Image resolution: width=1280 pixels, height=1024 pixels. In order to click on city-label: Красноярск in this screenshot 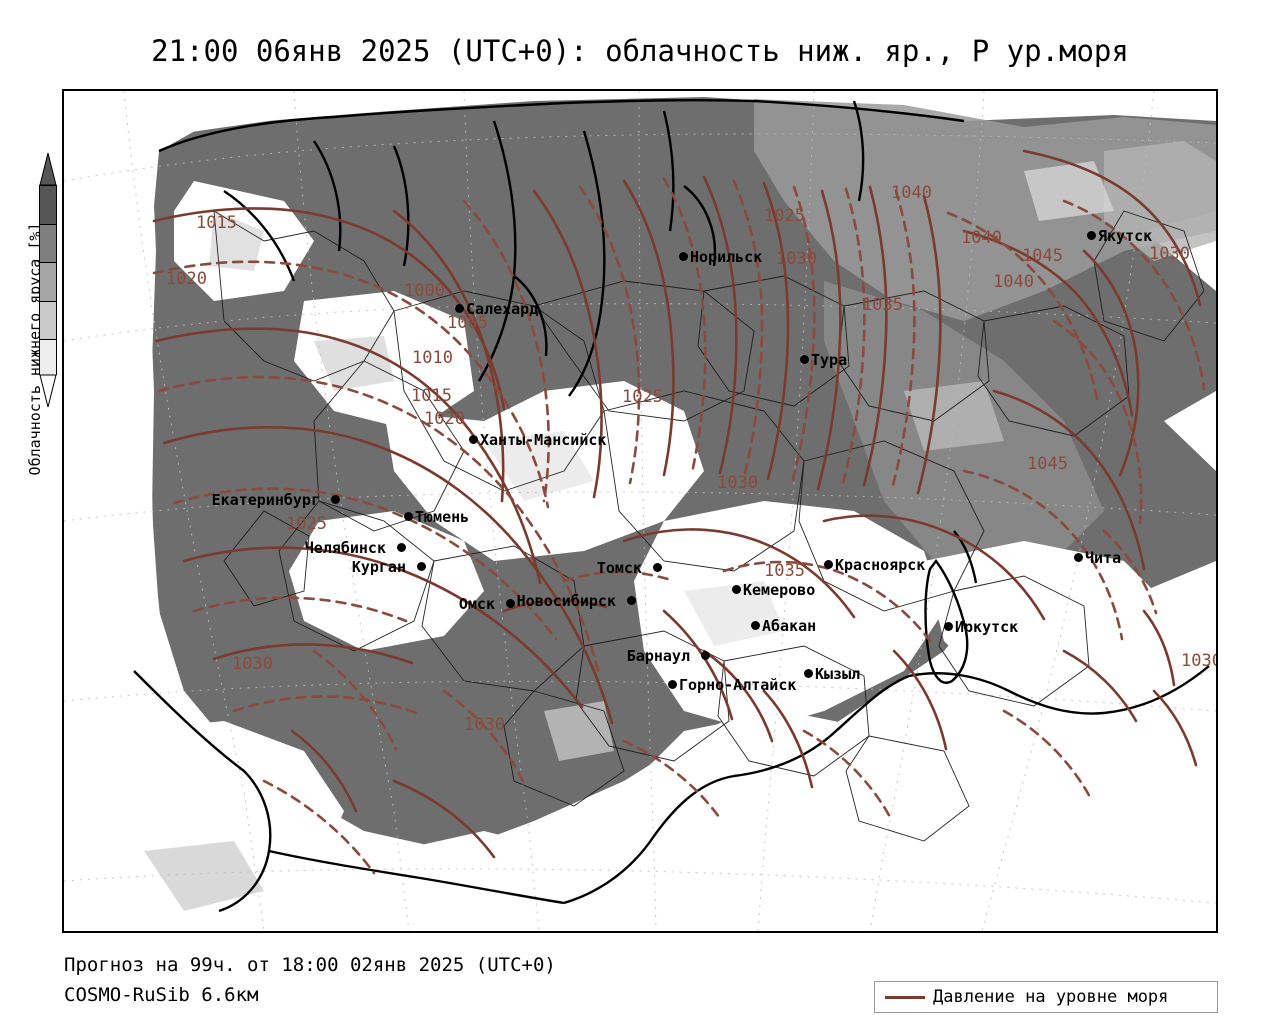, I will do `click(880, 565)`.